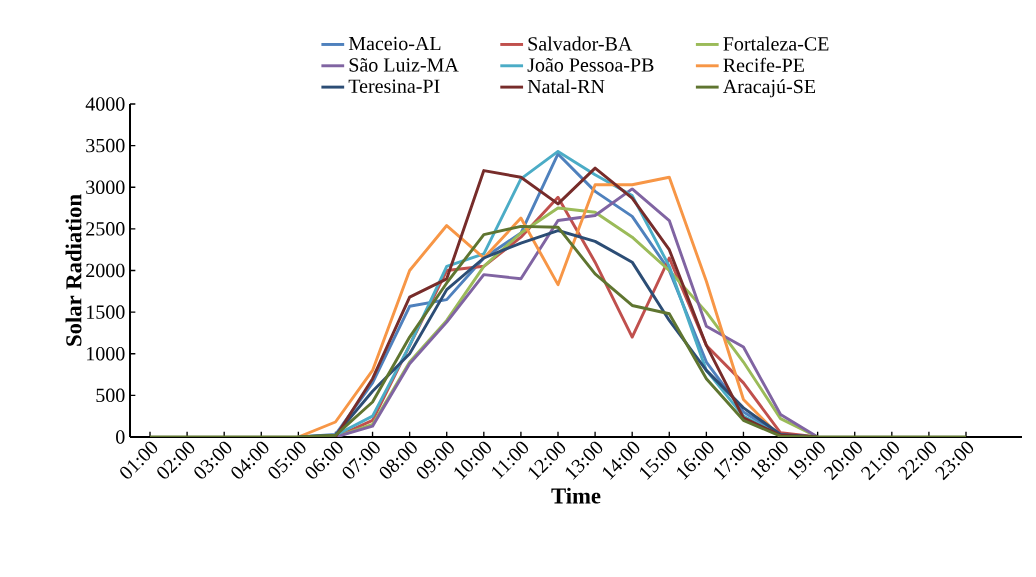 Image resolution: width=1036 pixels, height=577 pixels. Describe the element at coordinates (106, 312) in the screenshot. I see `y-tick-label: 1500` at that location.